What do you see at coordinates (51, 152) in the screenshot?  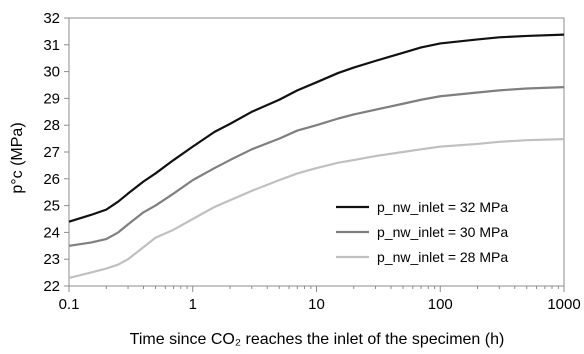 I see `y-tick-label: 27` at bounding box center [51, 152].